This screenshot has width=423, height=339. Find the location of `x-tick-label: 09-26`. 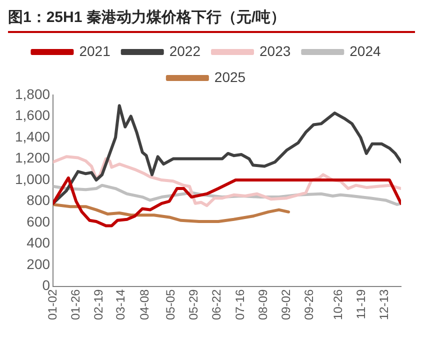

x-tick-label: 09-26 is located at coordinates (309, 304).